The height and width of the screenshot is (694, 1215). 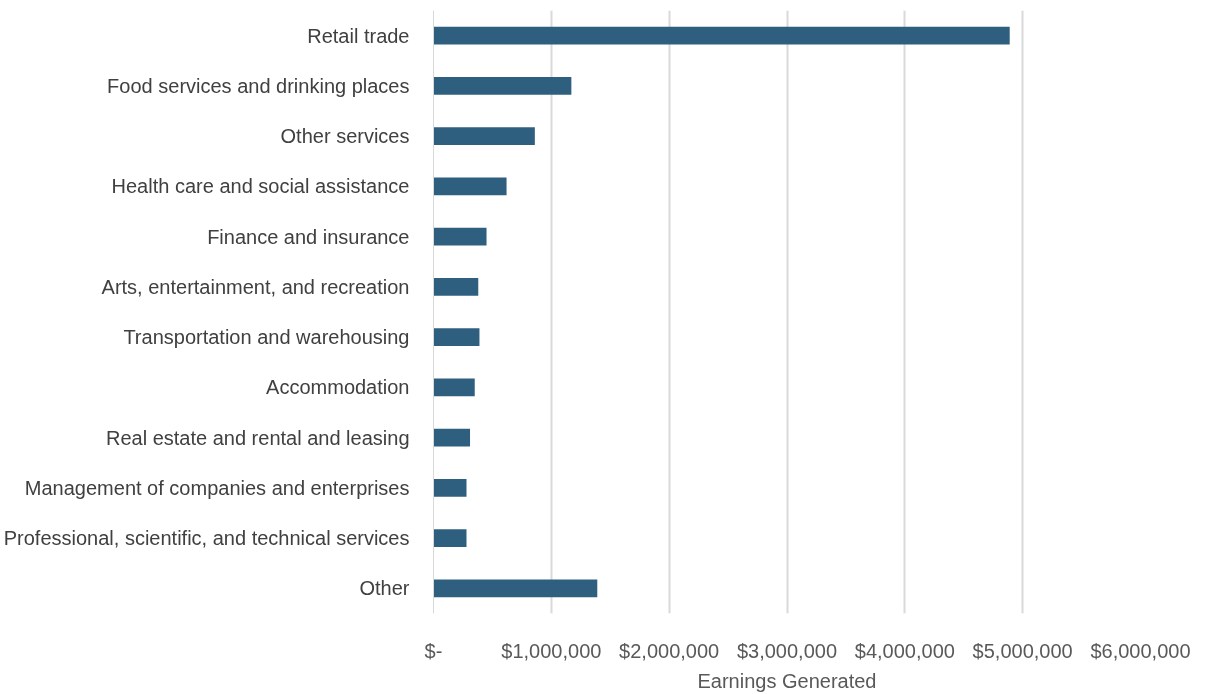 I want to click on y-tick-label: Other, so click(x=384, y=588).